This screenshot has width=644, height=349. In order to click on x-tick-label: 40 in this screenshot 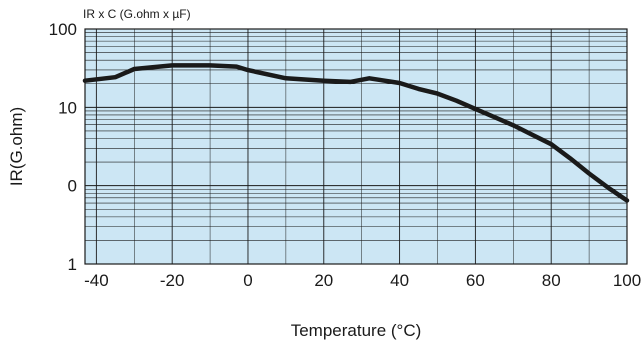, I will do `click(399, 280)`.